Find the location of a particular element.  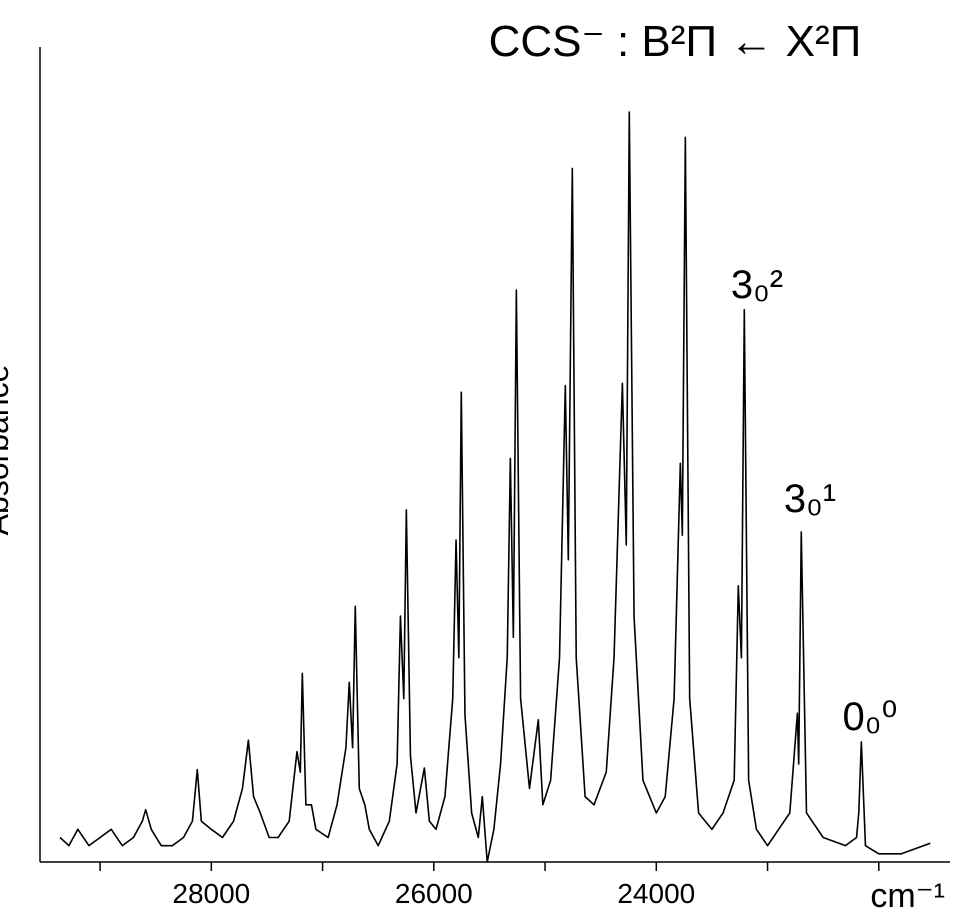

x-tick-label: 28000 is located at coordinates (211, 893).